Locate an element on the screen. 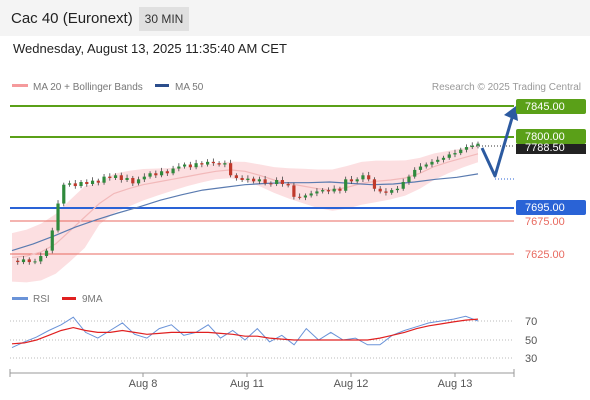  ma9-legend-swatch is located at coordinates (69, 298).